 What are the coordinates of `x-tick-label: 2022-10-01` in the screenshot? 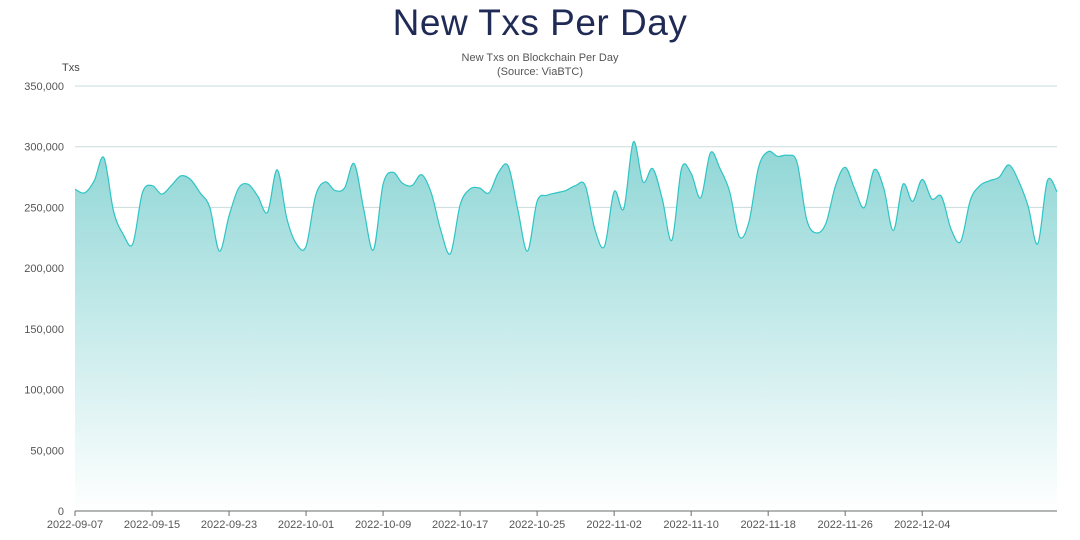 It's located at (306, 525).